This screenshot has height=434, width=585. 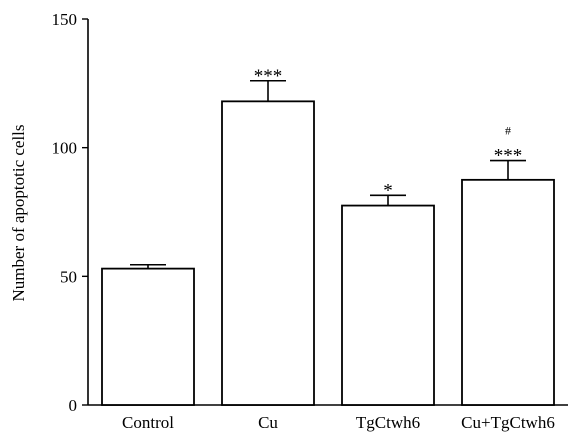 I want to click on y-tick-label: 50, so click(x=68, y=276).